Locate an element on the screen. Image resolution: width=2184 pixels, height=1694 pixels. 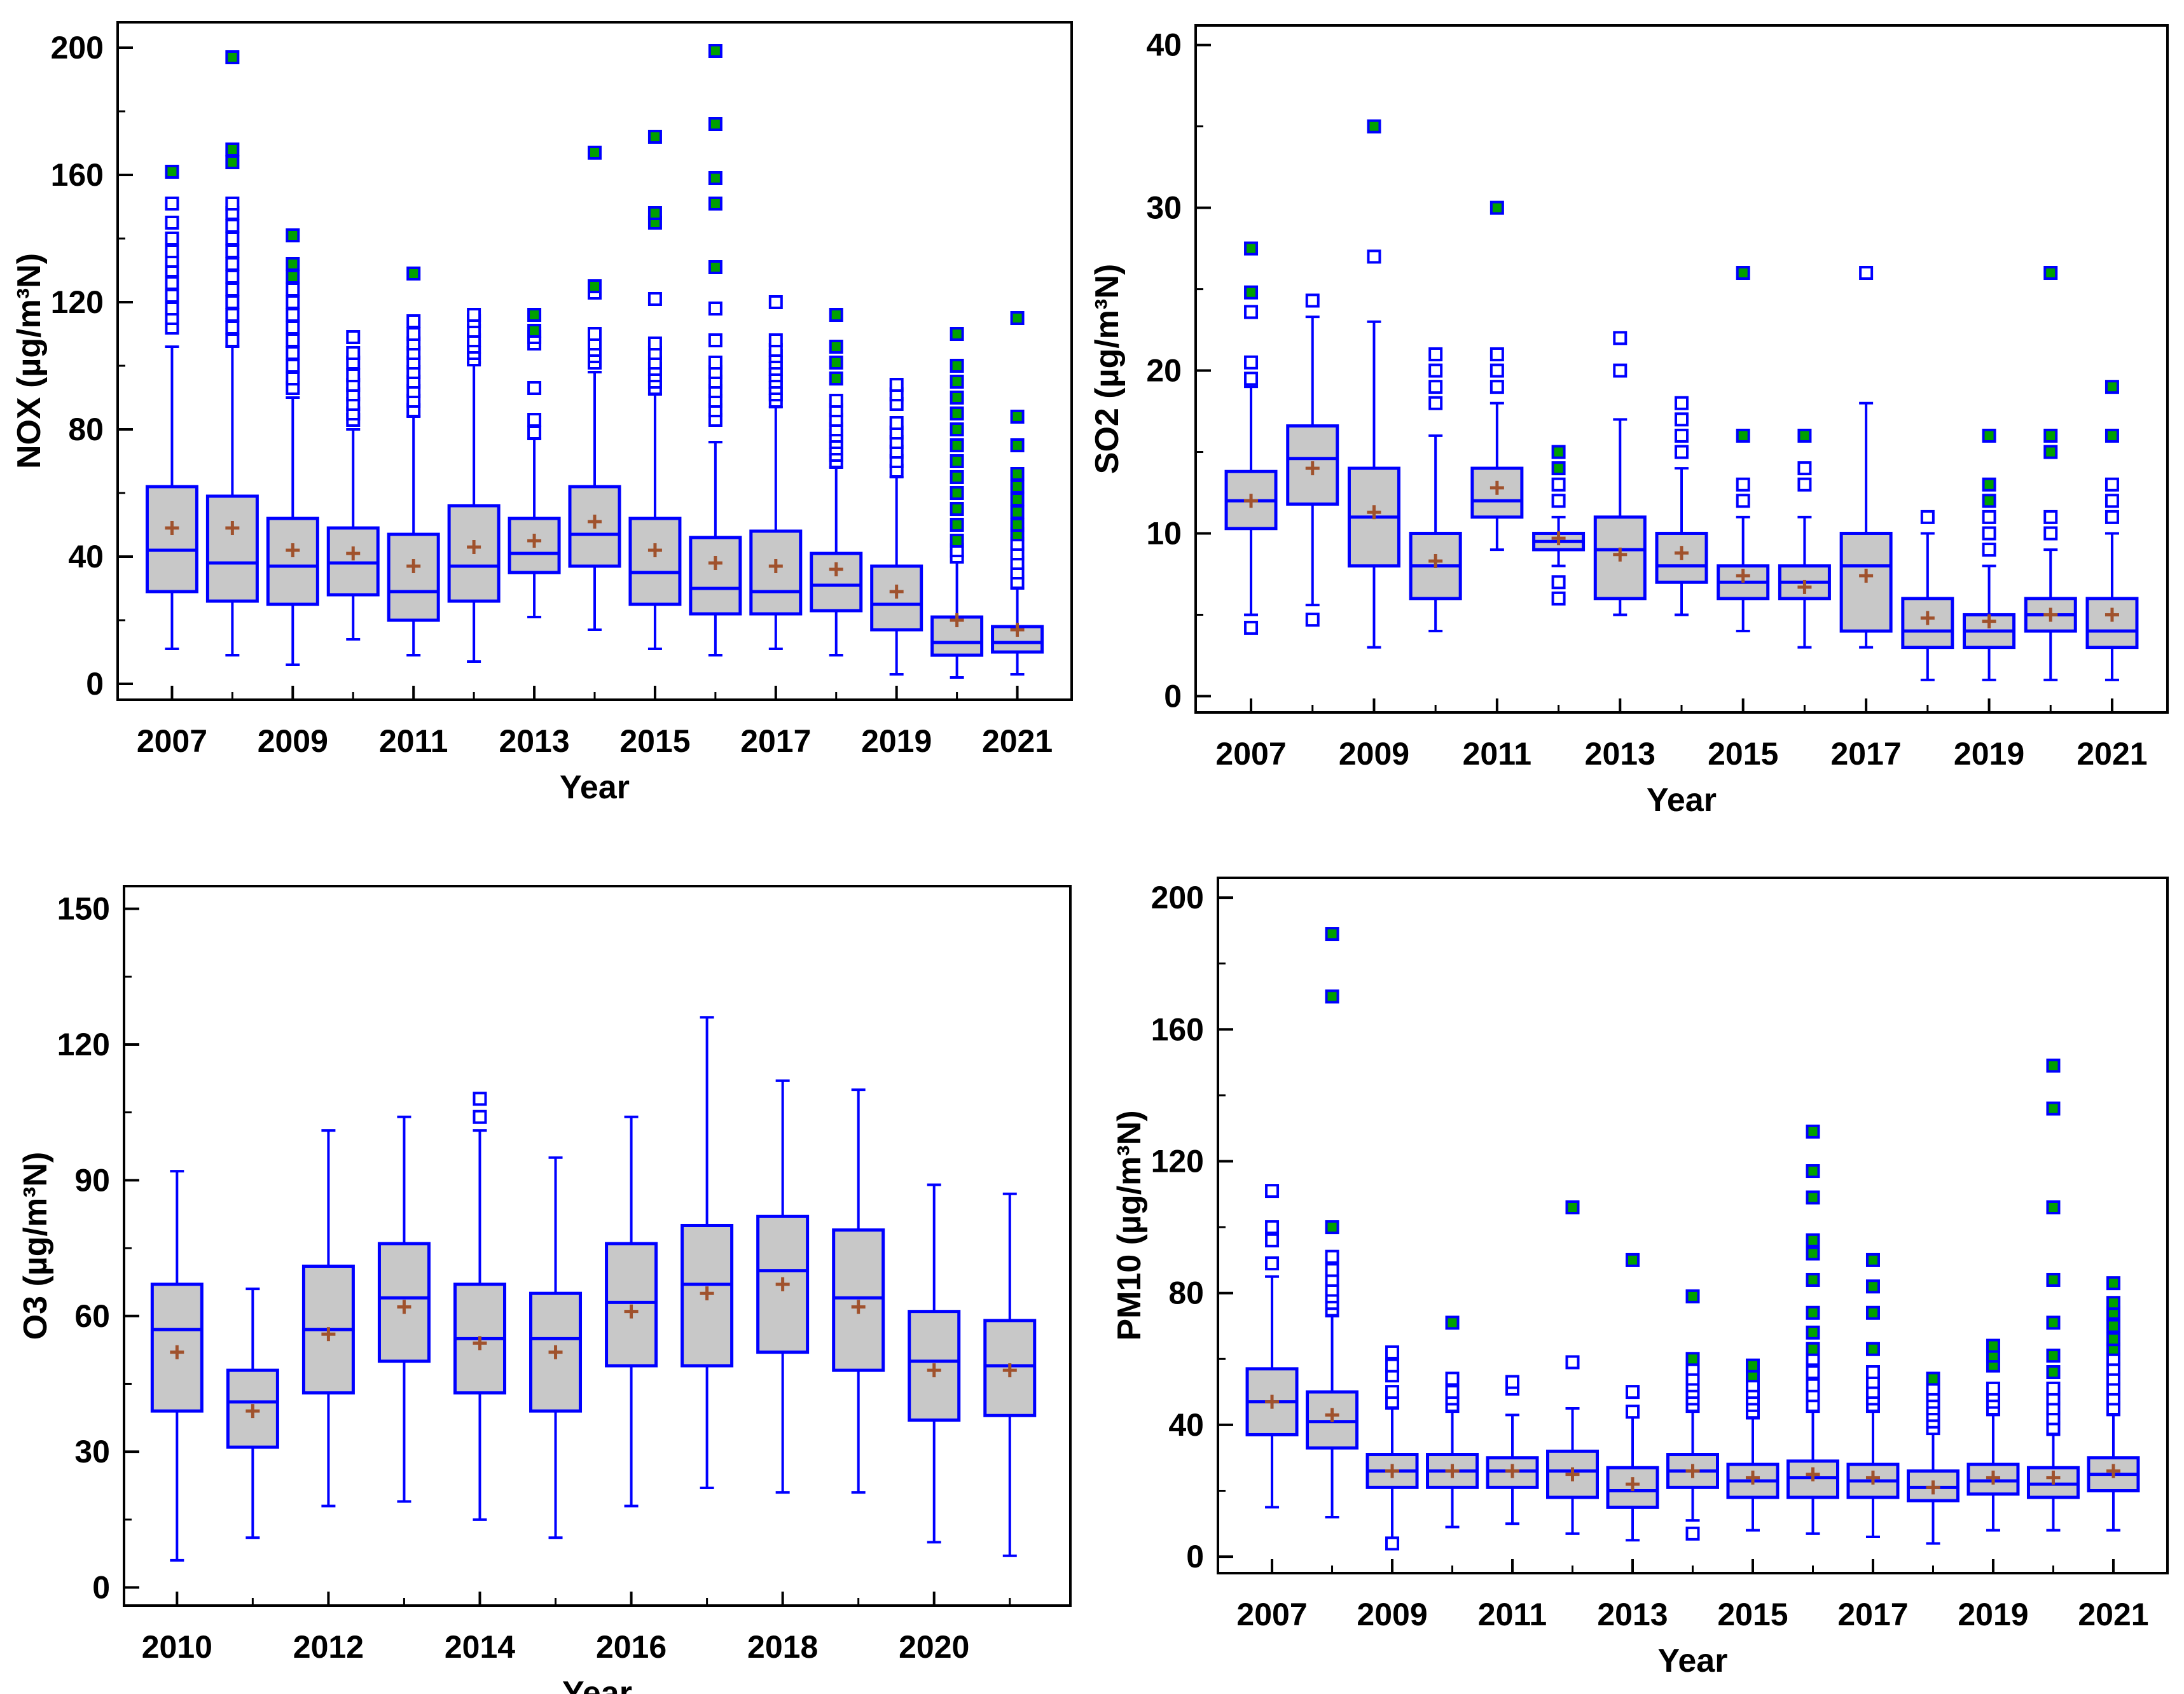
y-tick-label: 80 is located at coordinates (86, 430).